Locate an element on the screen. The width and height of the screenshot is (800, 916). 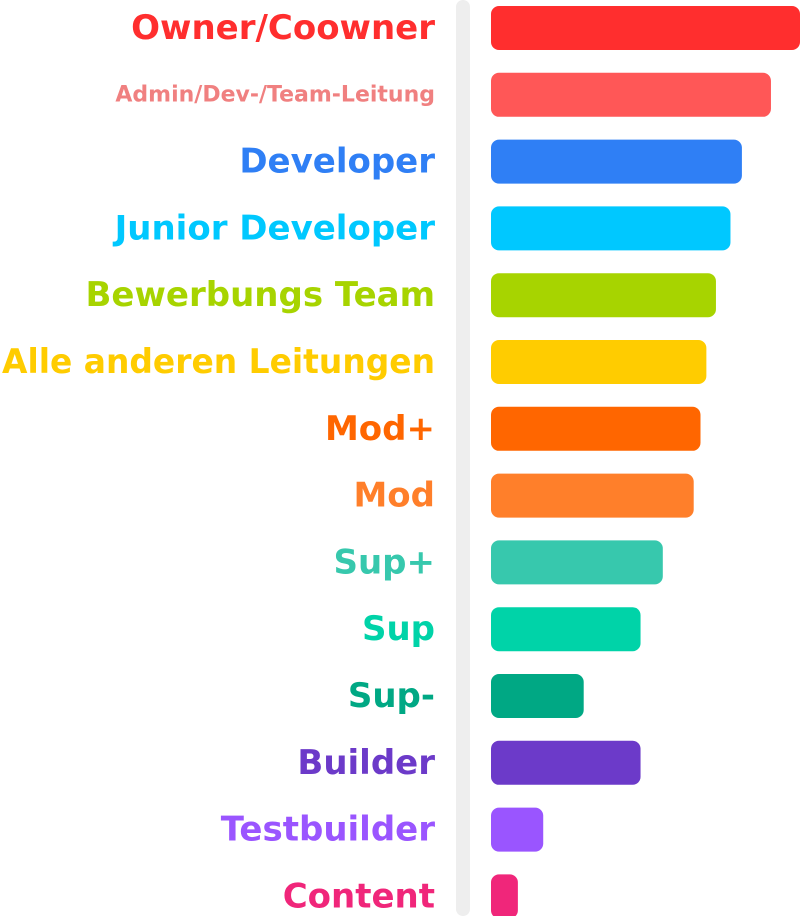
category-label-11: Builder is located at coordinates (366, 763).